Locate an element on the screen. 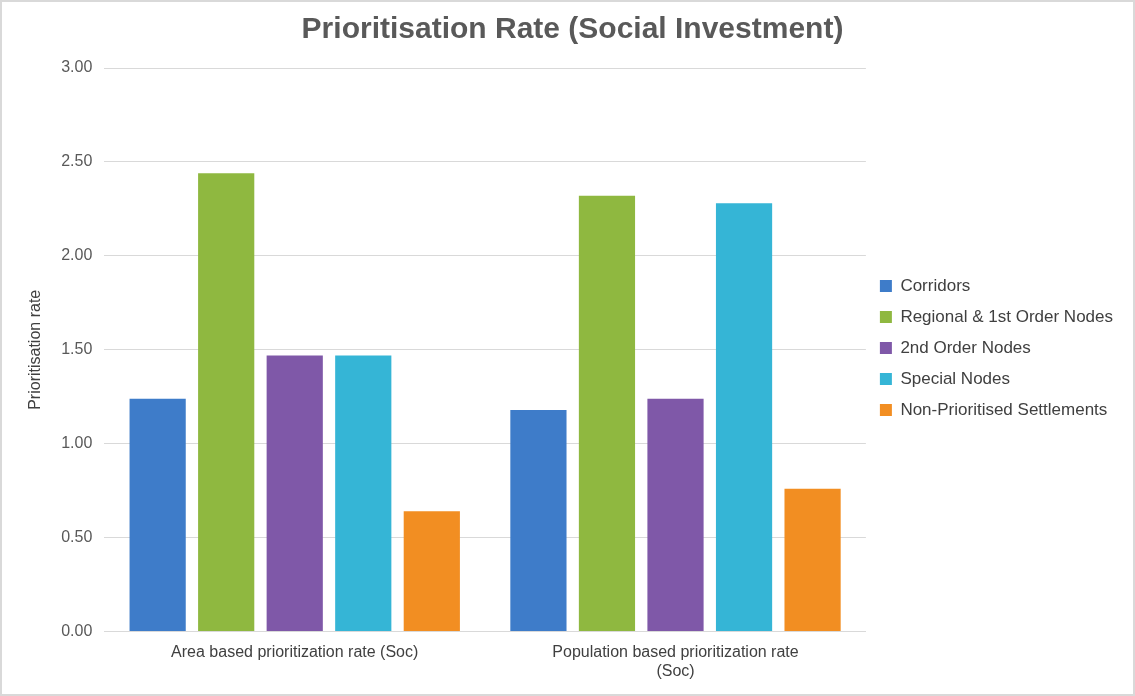  legend-label: Special Nodes is located at coordinates (955, 378).